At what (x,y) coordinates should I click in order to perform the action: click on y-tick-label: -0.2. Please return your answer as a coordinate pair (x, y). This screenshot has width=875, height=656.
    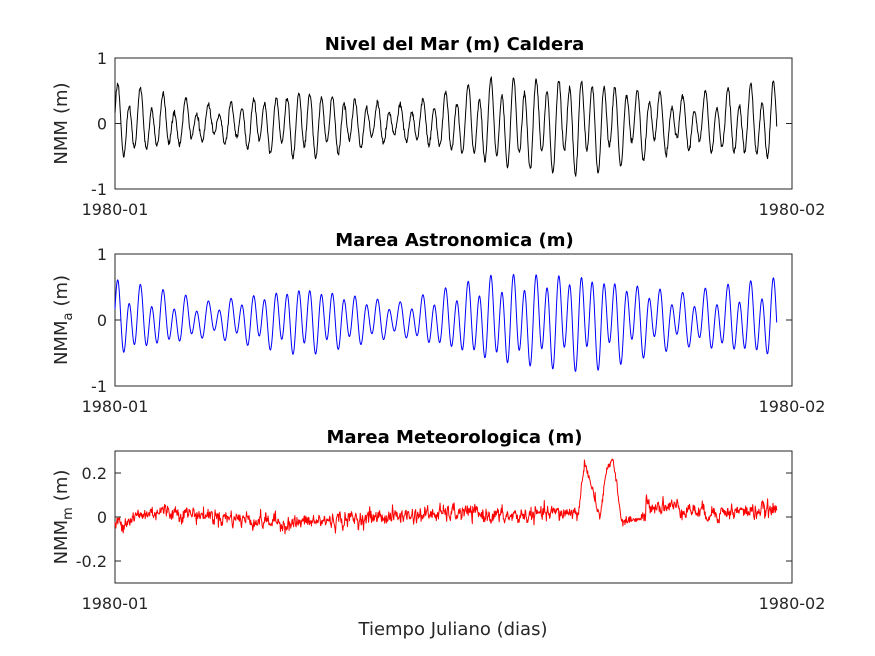
    Looking at the image, I should click on (91, 561).